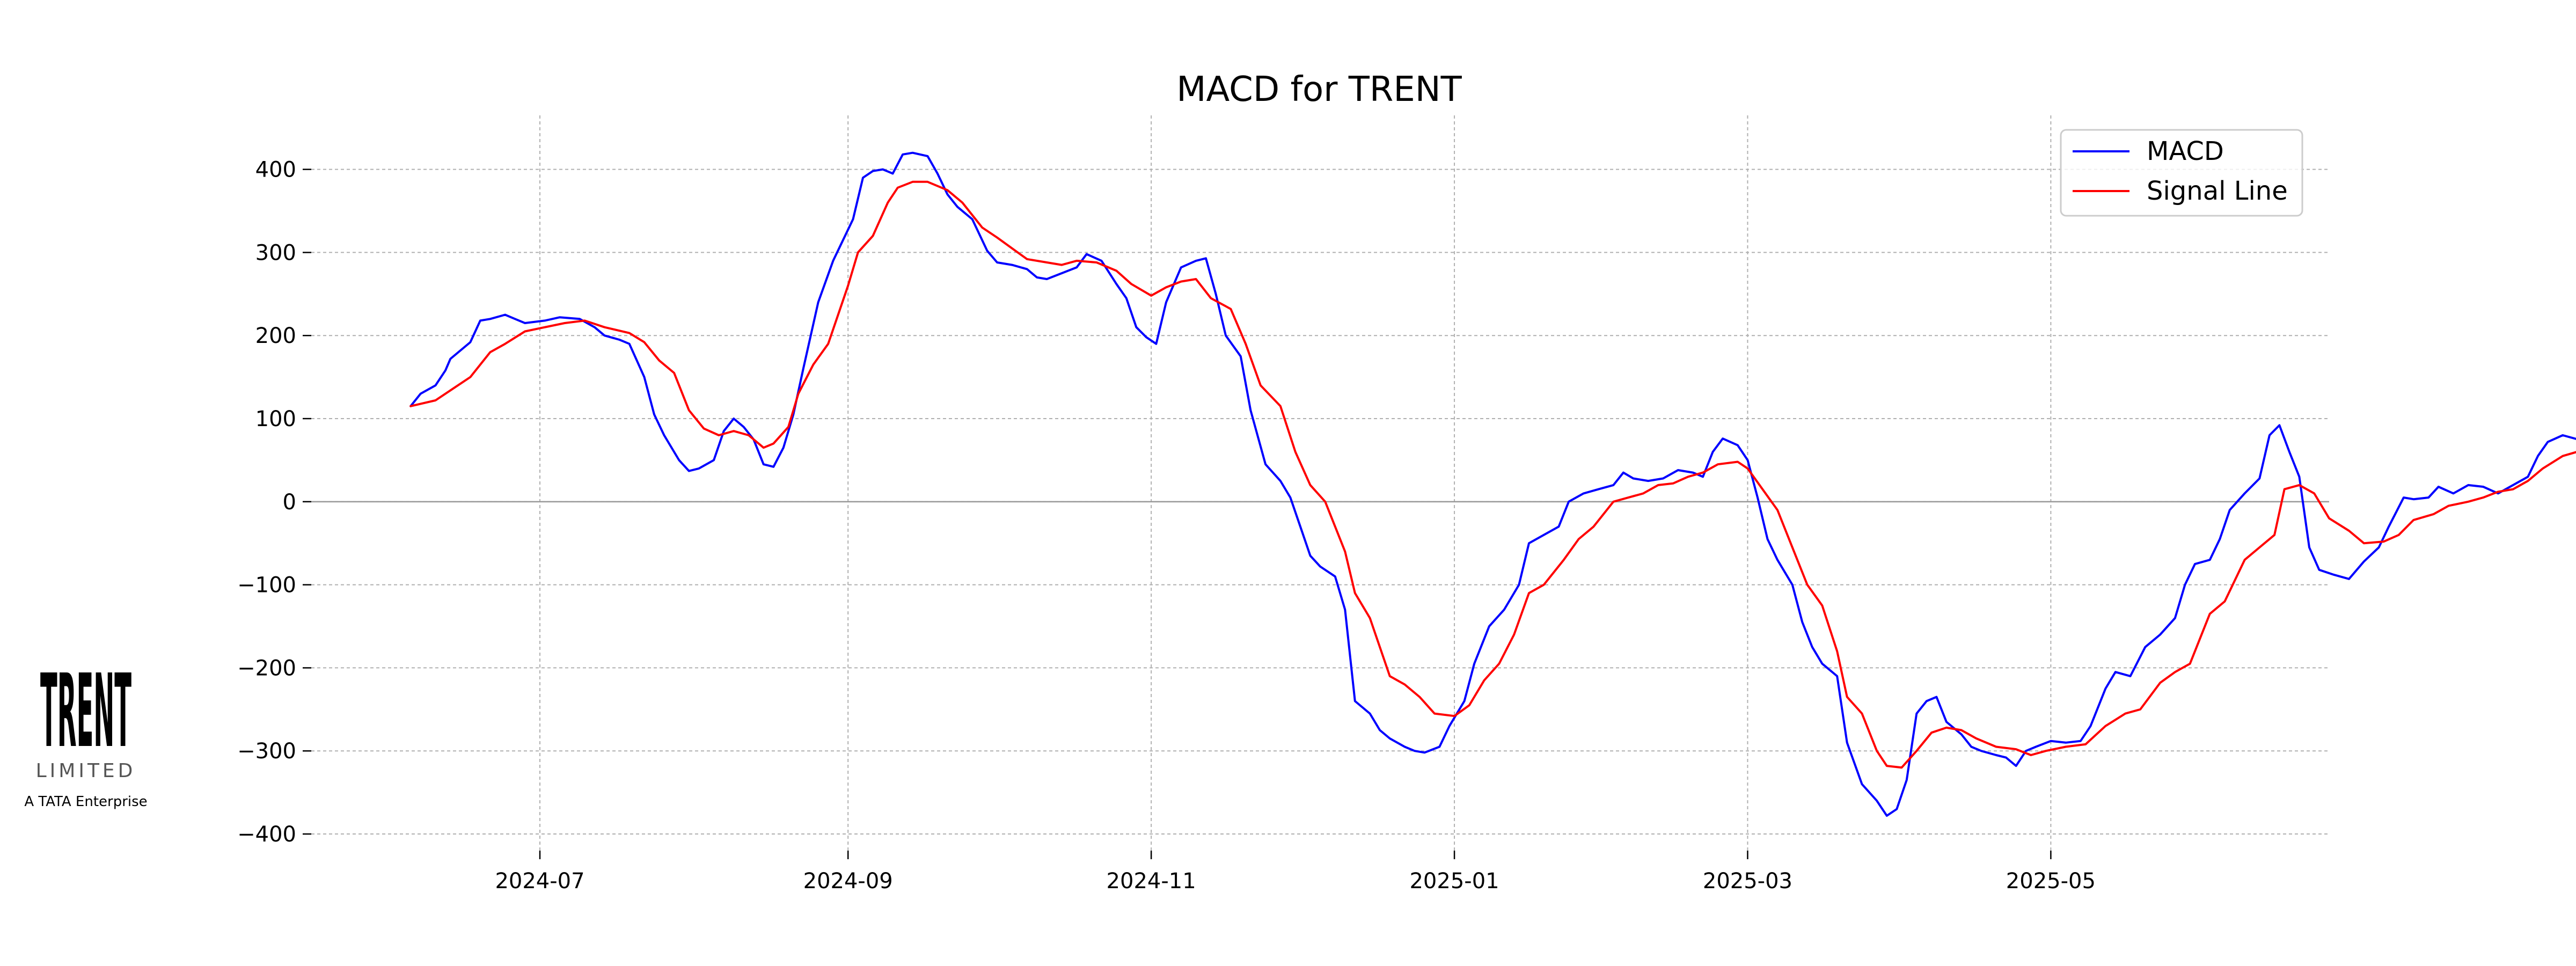 This screenshot has width=2576, height=966. I want to click on y-tick-label: −400, so click(266, 834).